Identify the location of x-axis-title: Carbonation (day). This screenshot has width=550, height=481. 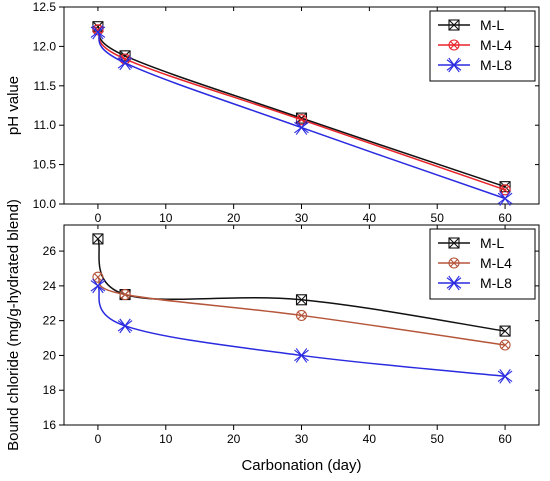
(301, 465).